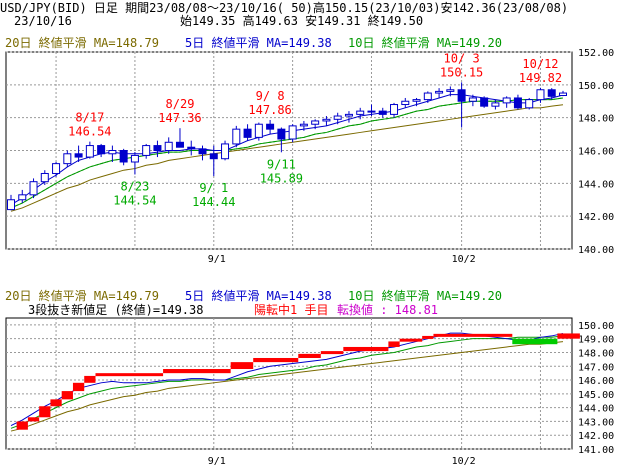 Image resolution: width=624 pixels, height=475 pixels. Describe the element at coordinates (596, 86) in the screenshot. I see `top-y-tick-label: 150.00` at that location.